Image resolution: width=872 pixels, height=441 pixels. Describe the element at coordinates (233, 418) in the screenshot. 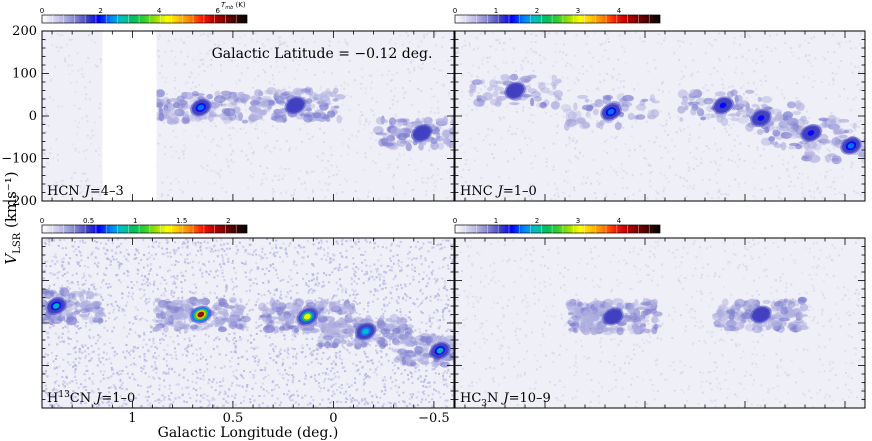

I see `x-tick-label: 0.5` at that location.